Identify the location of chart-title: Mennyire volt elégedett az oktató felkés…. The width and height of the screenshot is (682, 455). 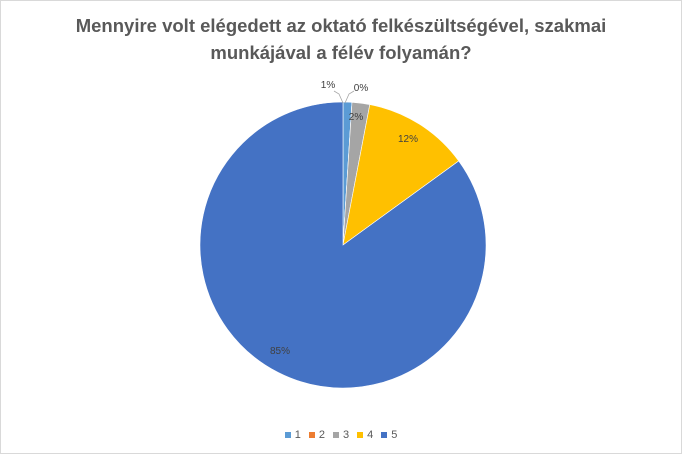
(341, 39).